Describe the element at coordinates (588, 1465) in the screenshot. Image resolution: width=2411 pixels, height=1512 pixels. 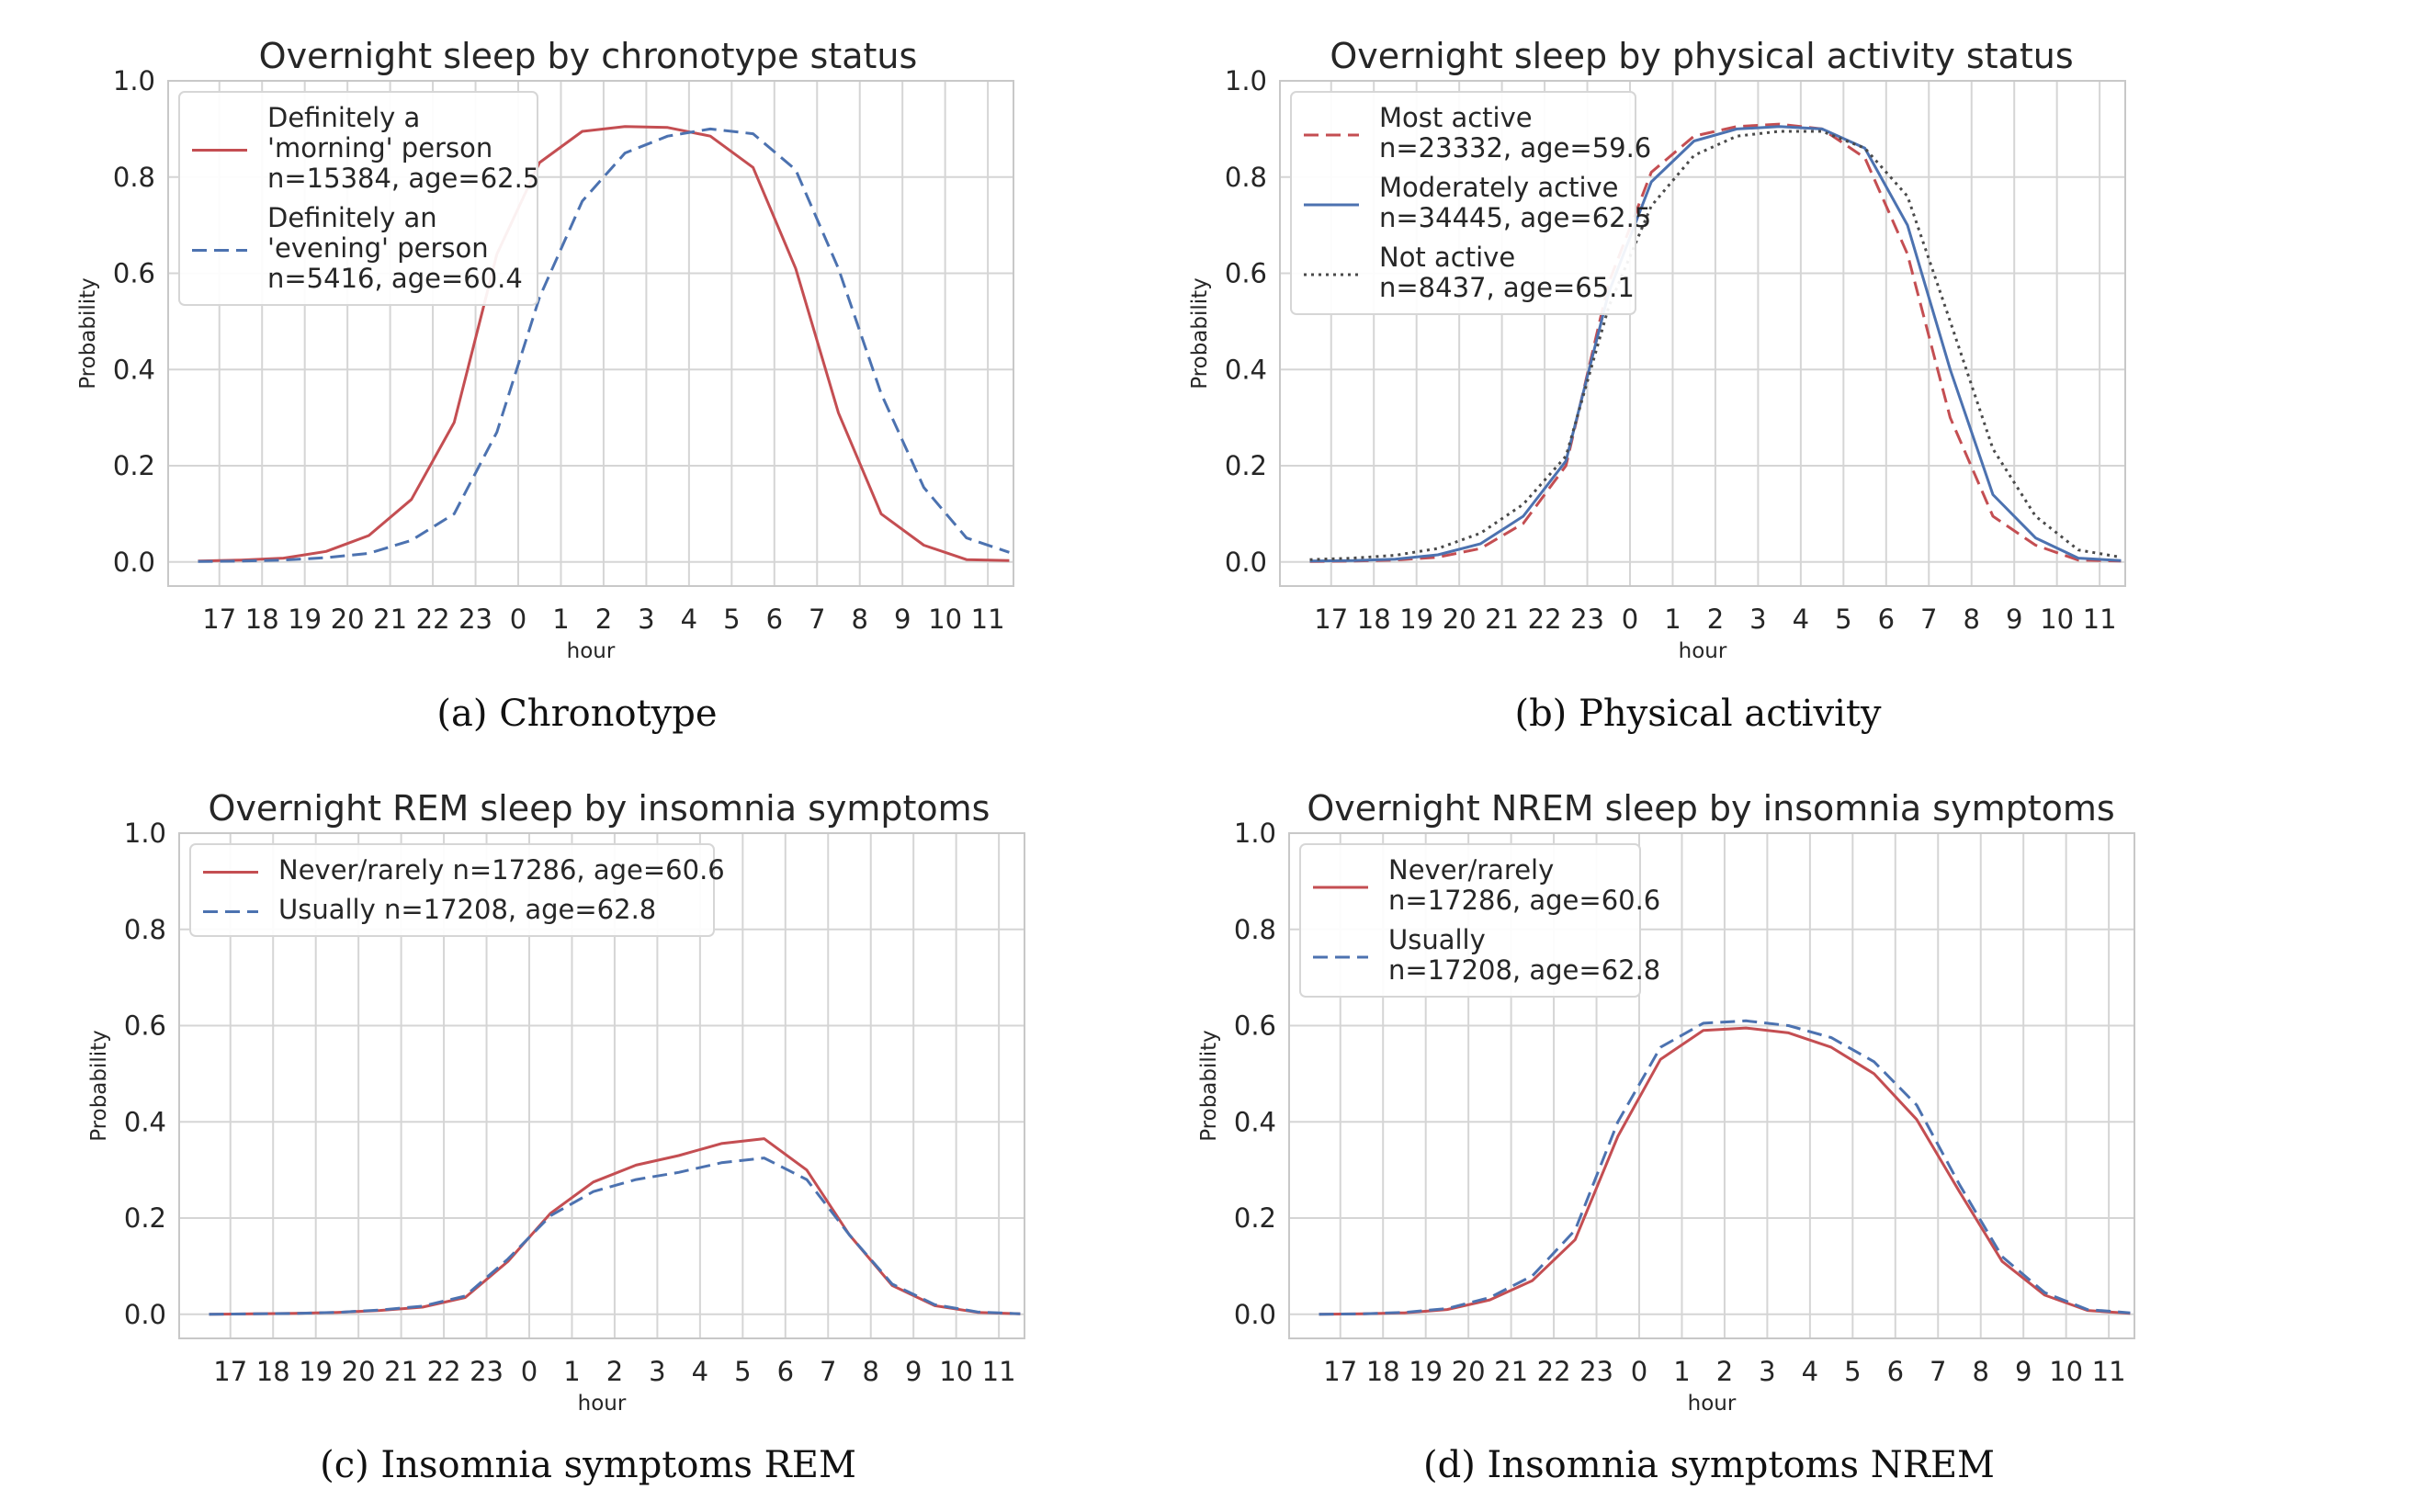
I see `figure-caption: (c) Insomnia symptoms REM` at that location.